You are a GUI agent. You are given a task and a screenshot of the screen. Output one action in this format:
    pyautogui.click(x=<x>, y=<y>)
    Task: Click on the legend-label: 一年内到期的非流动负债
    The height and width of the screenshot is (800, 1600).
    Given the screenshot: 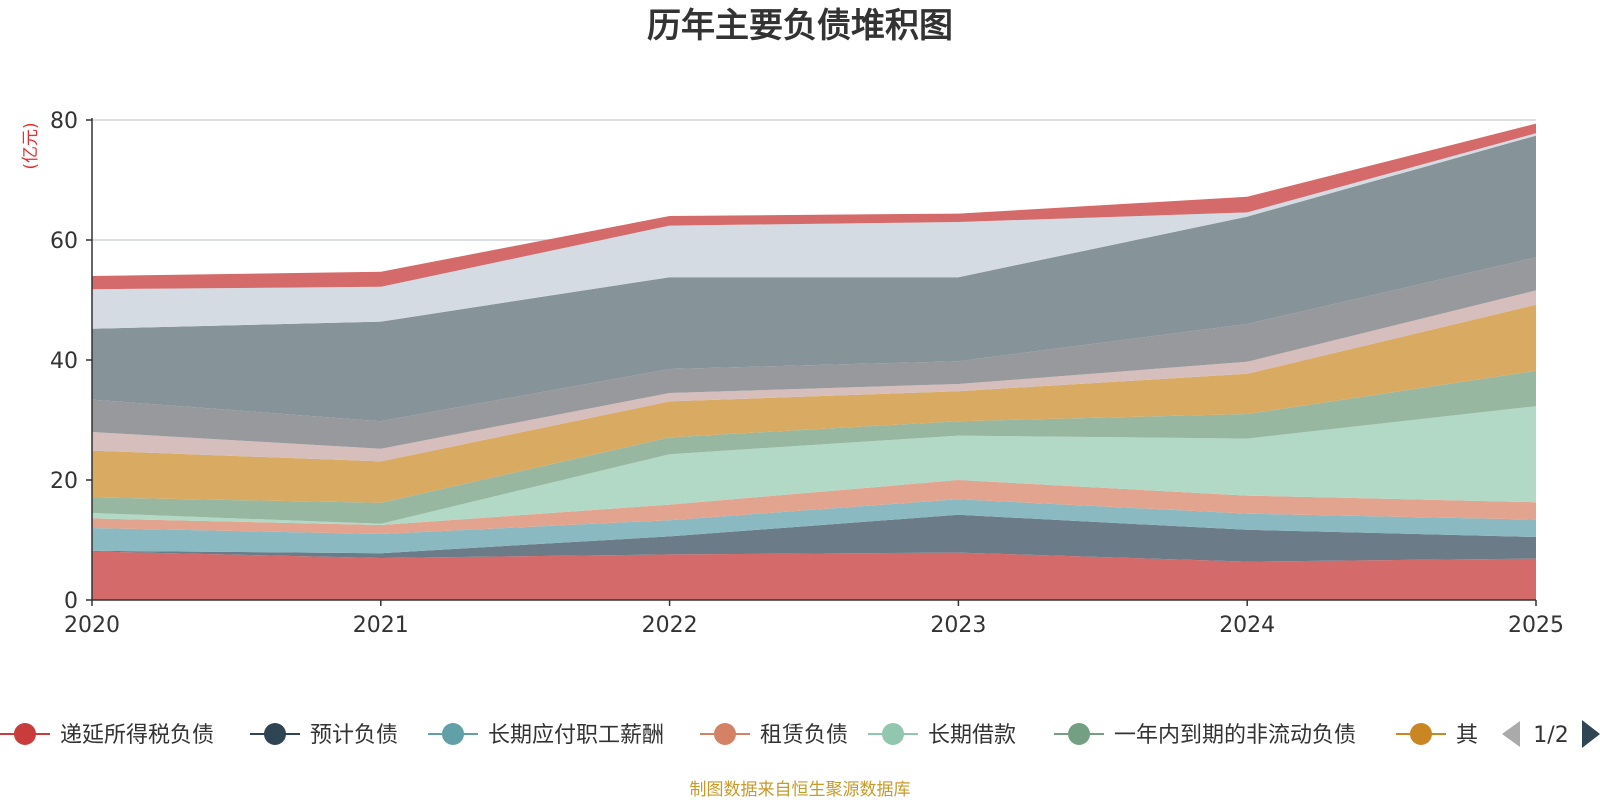 What is the action you would take?
    pyautogui.click(x=1235, y=735)
    